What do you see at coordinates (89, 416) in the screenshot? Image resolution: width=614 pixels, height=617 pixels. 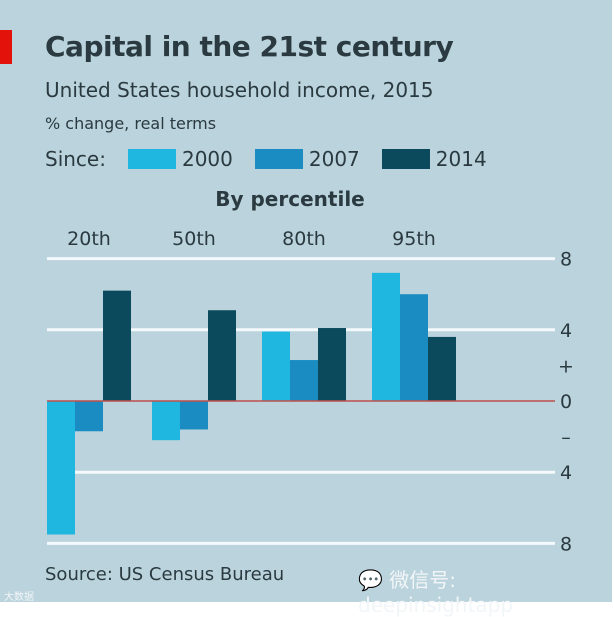 I see `bar-2007-20th` at bounding box center [89, 416].